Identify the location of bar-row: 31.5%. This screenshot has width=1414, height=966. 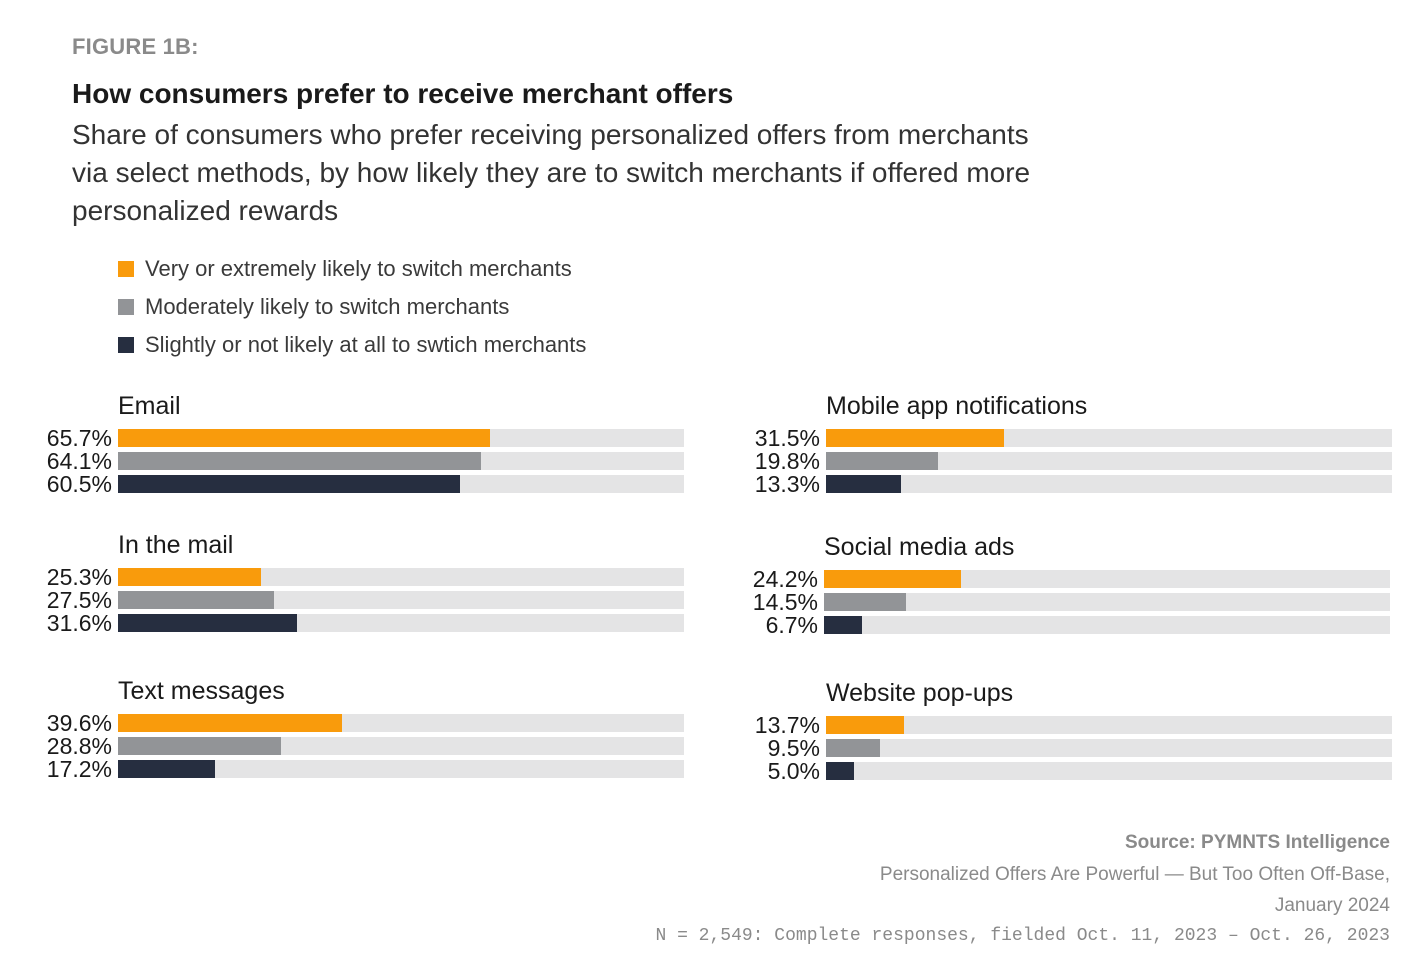
(1066, 438).